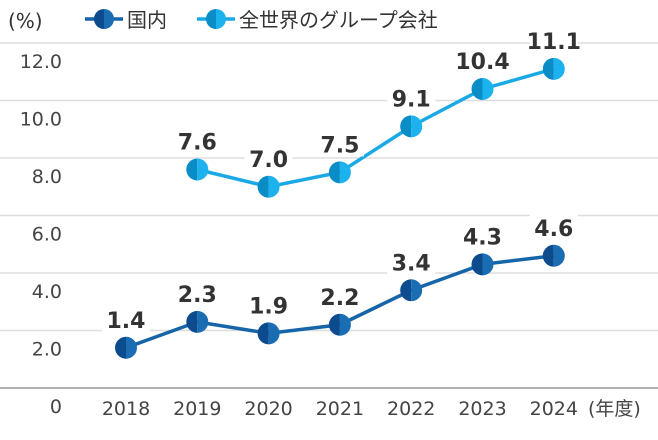 The image size is (658, 440). Describe the element at coordinates (147, 20) in the screenshot. I see `legend-label: 国内` at that location.